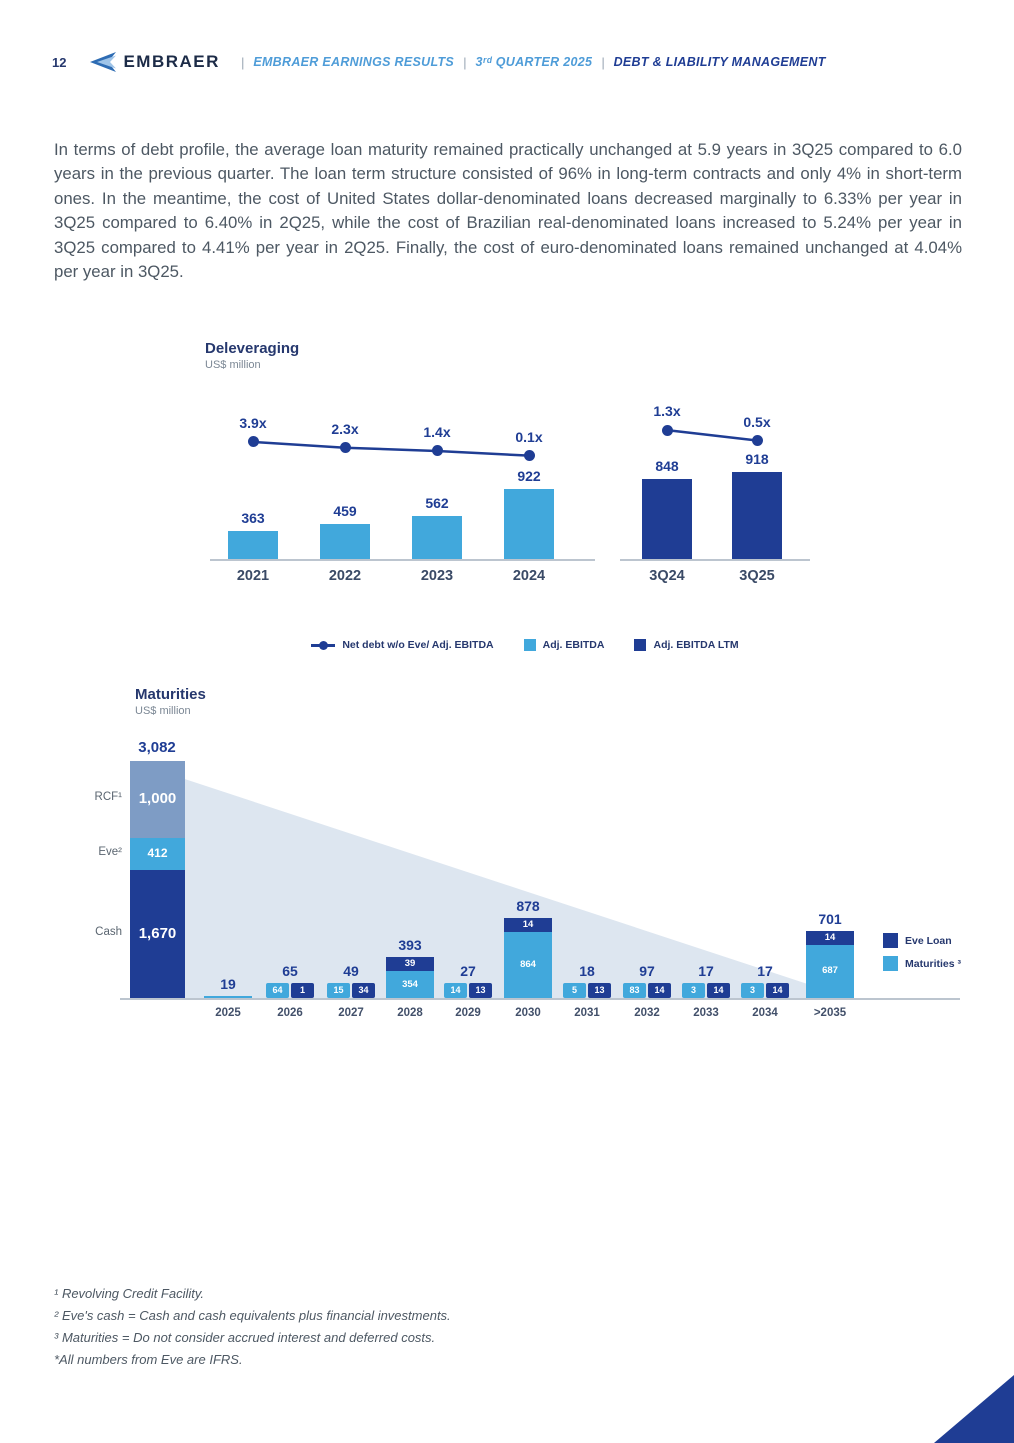 The image size is (1014, 1443). Describe the element at coordinates (129, 1293) in the screenshot. I see `footnote-1: ¹ Revolving Credit Facility.` at that location.